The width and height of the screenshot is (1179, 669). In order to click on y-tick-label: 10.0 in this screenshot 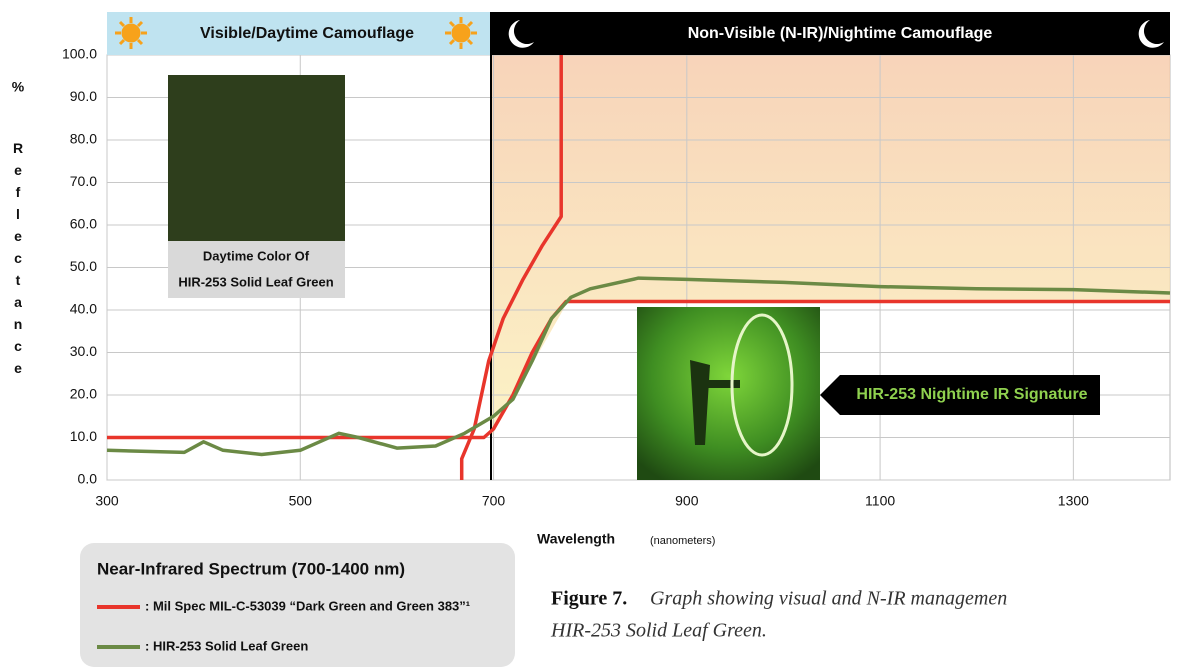, I will do `click(83, 436)`.